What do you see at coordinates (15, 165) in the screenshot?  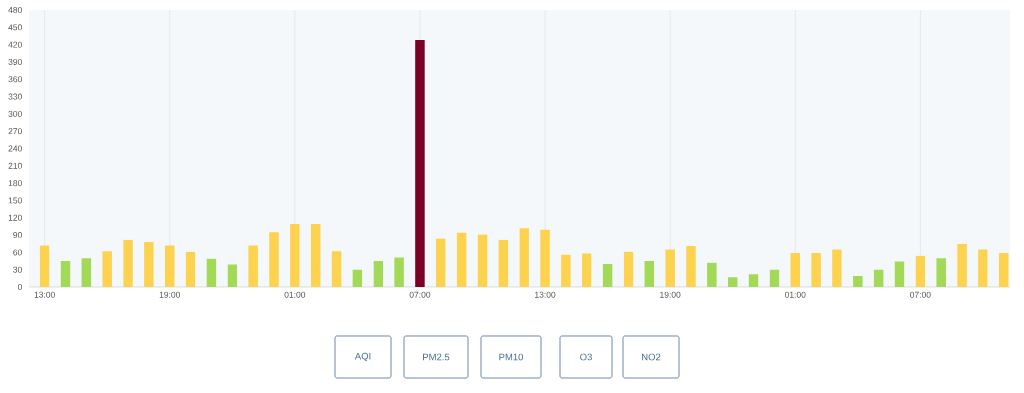 I see `y-tick-label: 210` at bounding box center [15, 165].